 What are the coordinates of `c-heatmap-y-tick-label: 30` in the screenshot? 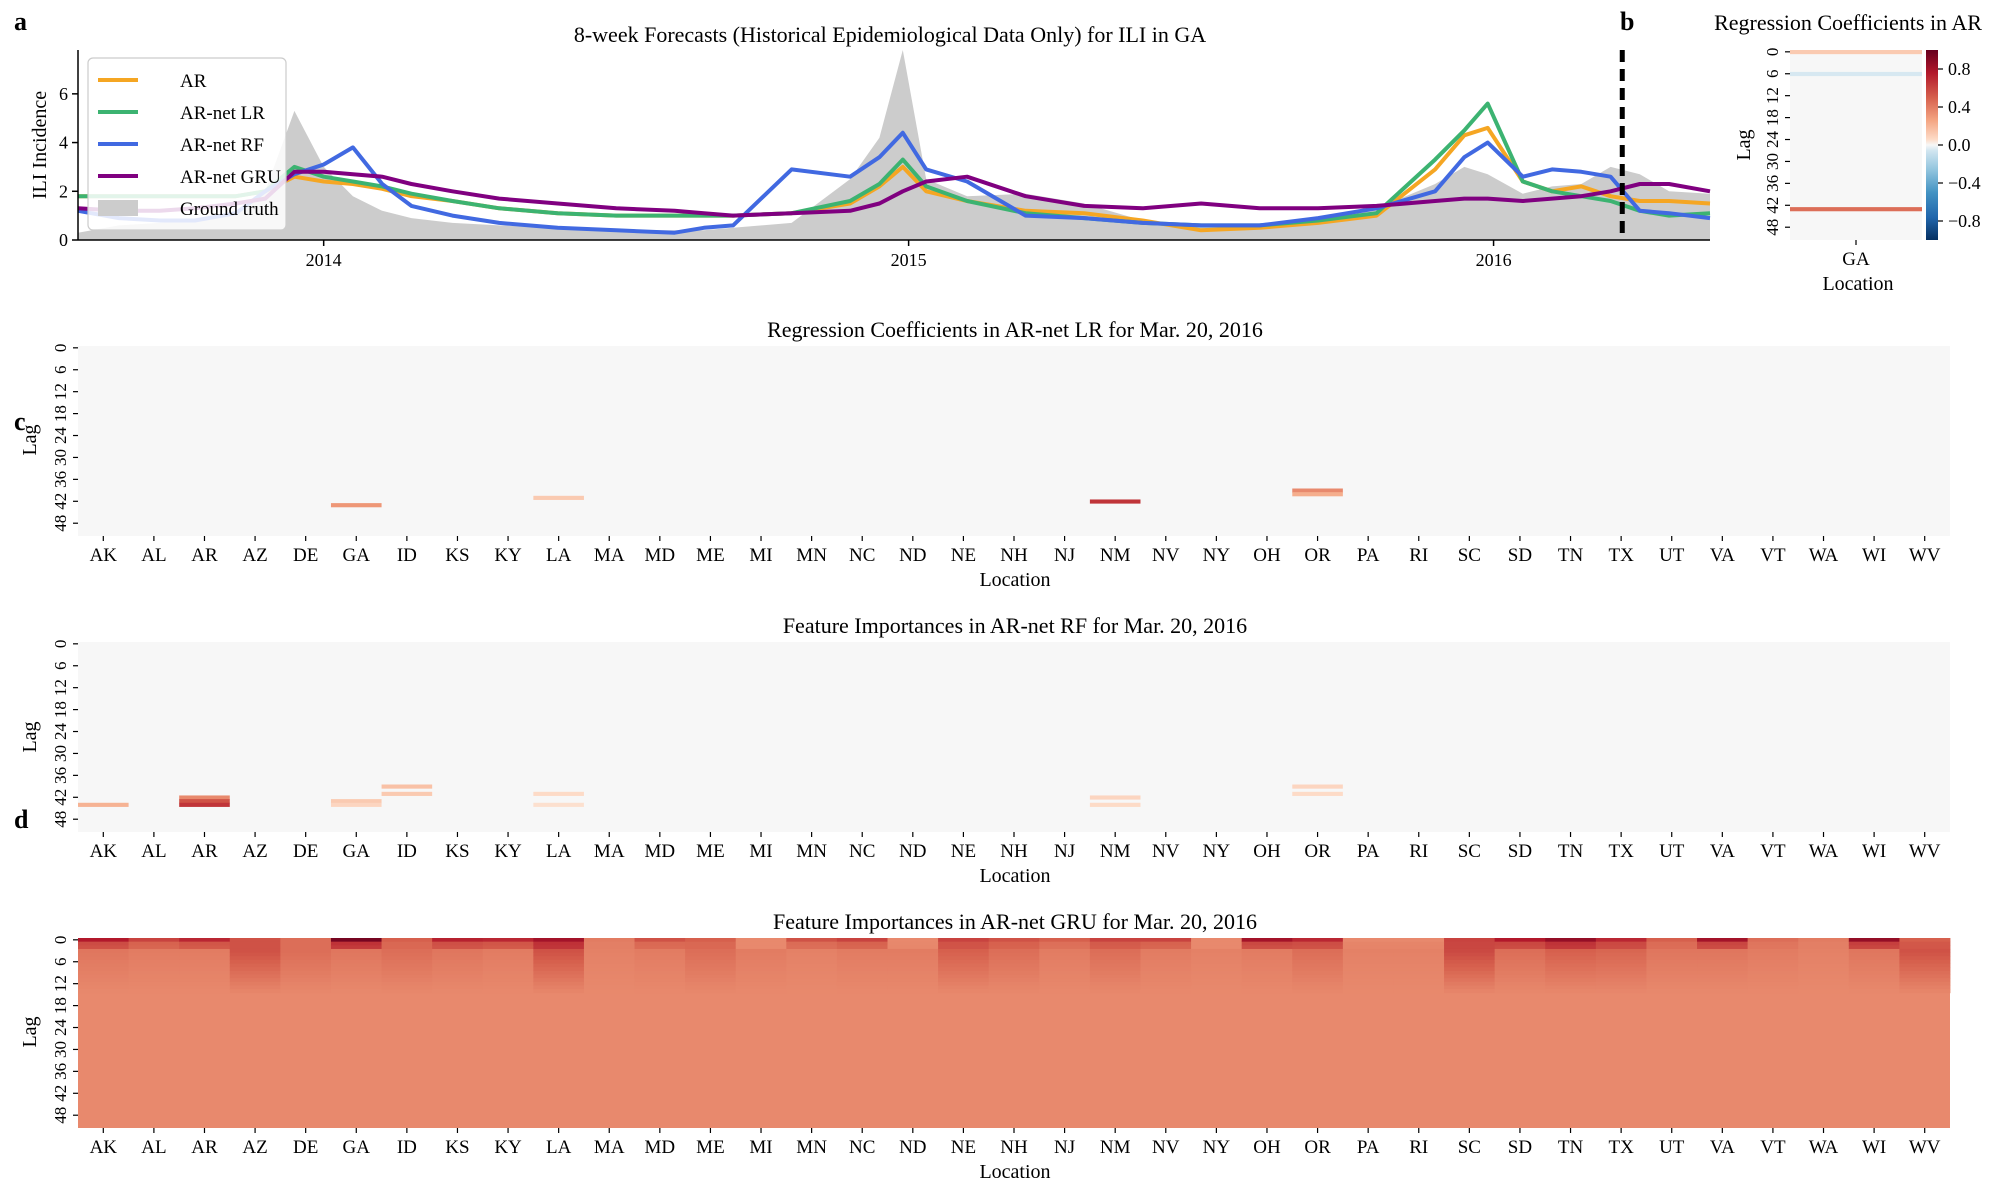 It's located at (60, 457).